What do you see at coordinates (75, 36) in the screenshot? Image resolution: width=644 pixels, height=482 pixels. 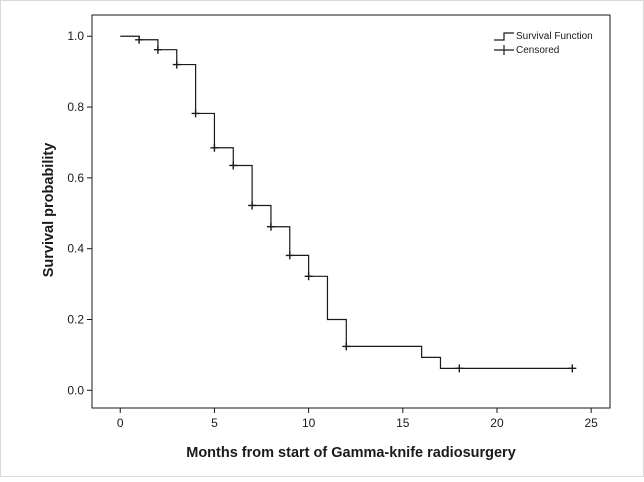 I see `y-tick-label: 1.0` at bounding box center [75, 36].